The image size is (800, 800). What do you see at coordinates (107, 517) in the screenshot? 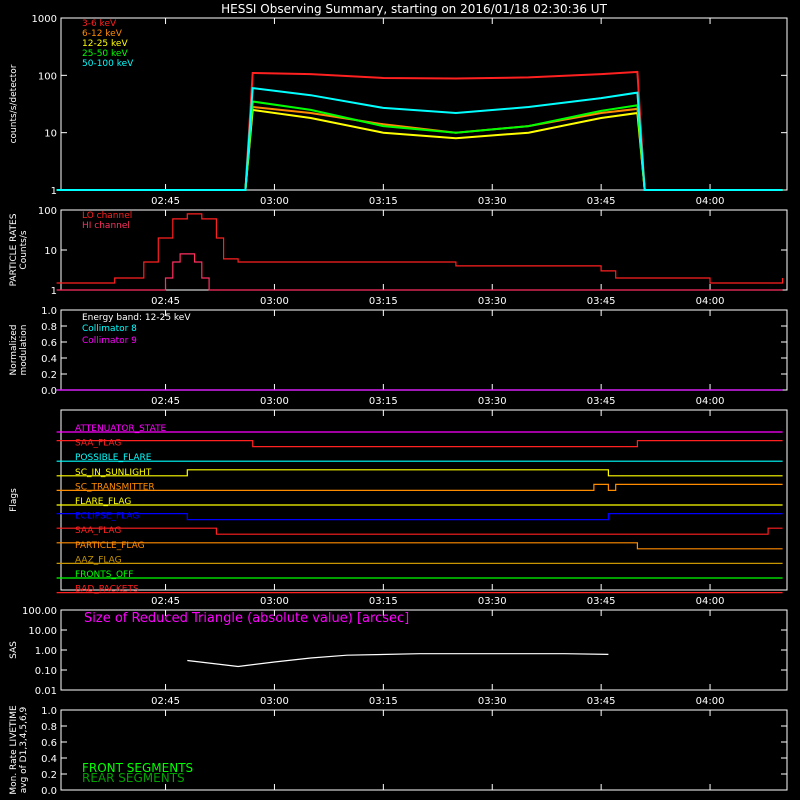
I see `flag-label: ECLIPSE_FLAG` at bounding box center [107, 517].